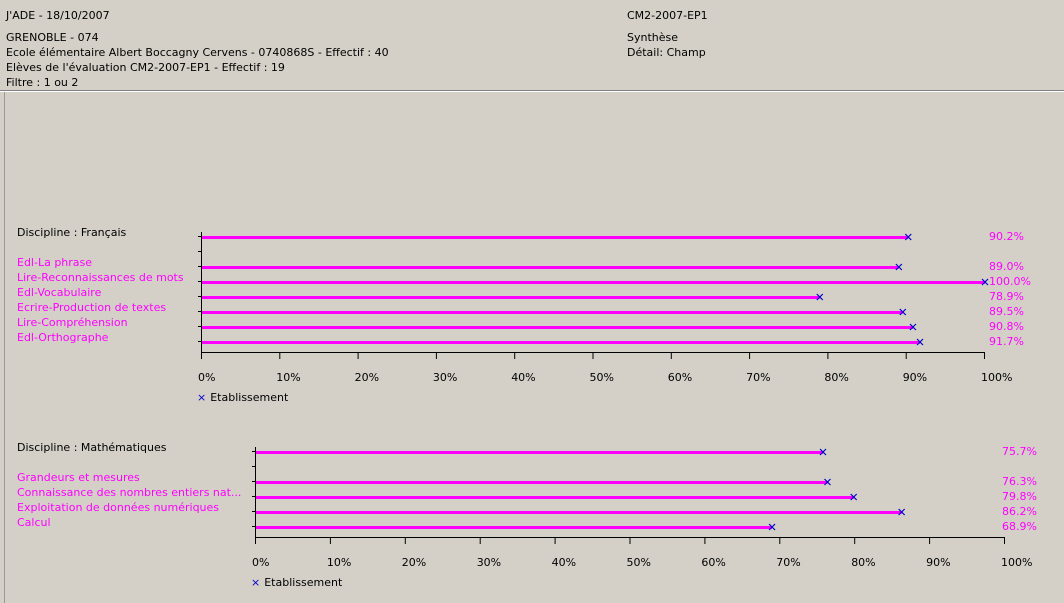  Describe the element at coordinates (1006, 236) in the screenshot. I see `value-label-total: 90.2%` at that location.